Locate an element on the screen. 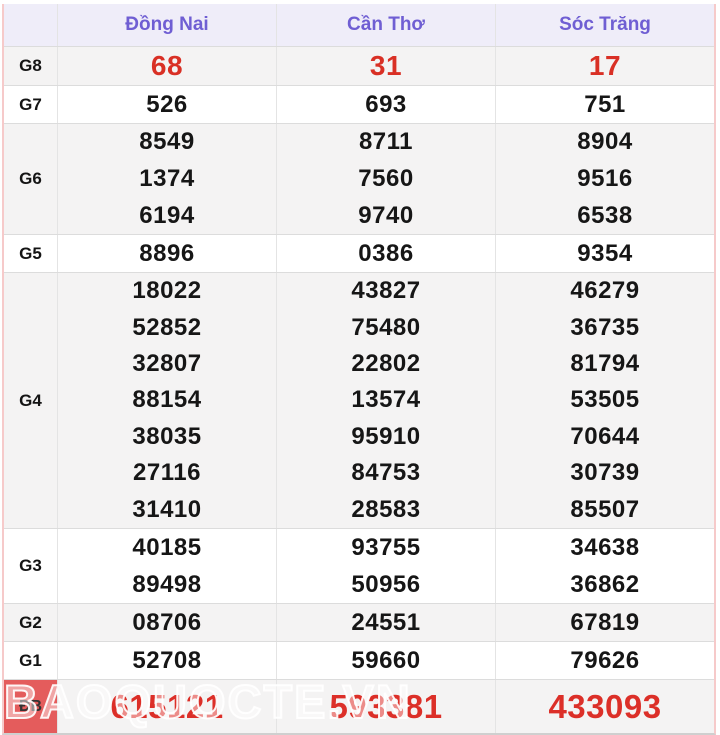 Image resolution: width=720 pixels, height=735 pixels. prize-number: 27116 is located at coordinates (167, 473).